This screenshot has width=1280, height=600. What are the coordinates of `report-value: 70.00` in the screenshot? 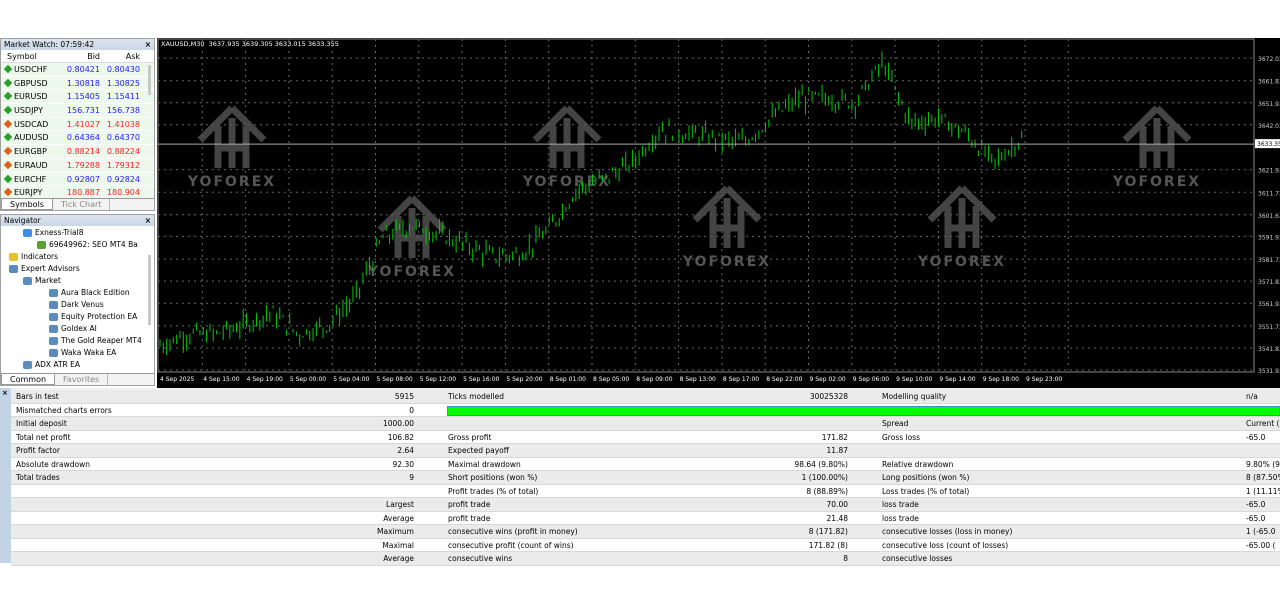 It's located at (837, 504).